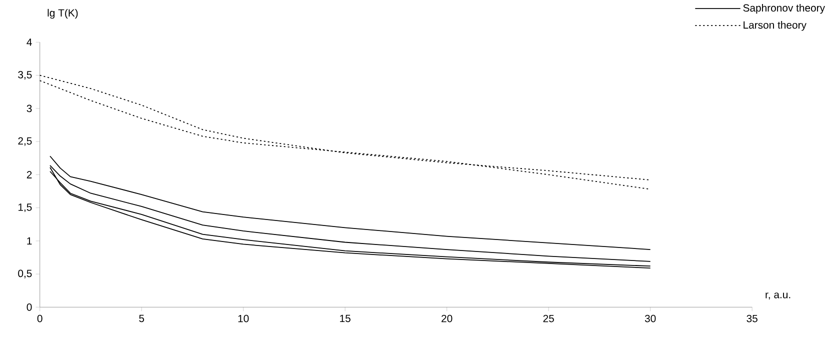  What do you see at coordinates (25, 274) in the screenshot?
I see `y-tick-label: 0,5` at bounding box center [25, 274].